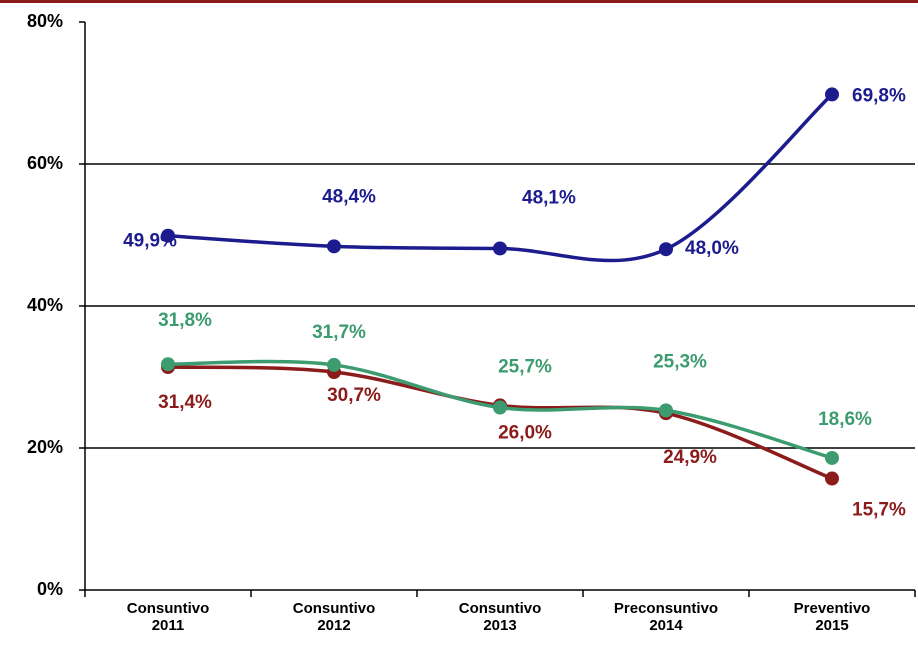 The image size is (918, 648). What do you see at coordinates (499, 625) in the screenshot?
I see `x-tick-label: 2013` at bounding box center [499, 625].